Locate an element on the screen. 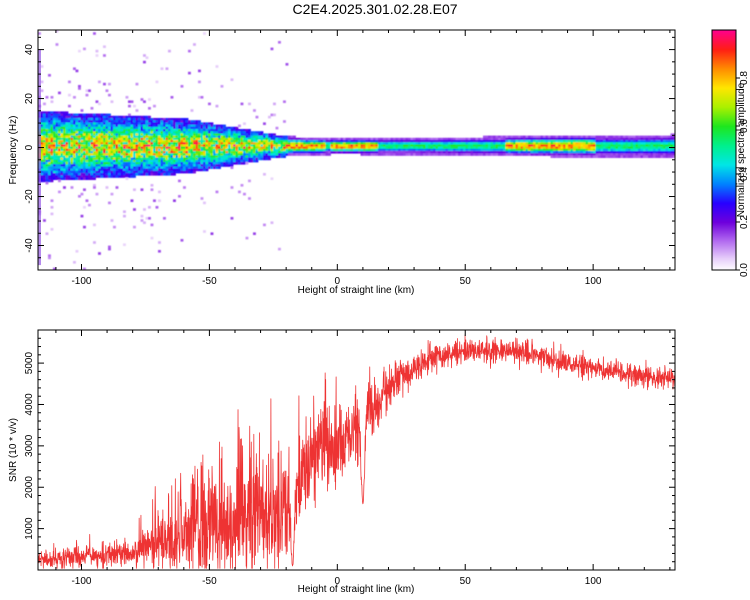 The image size is (750, 600). heatmap-cell-1921 is located at coordinates (194, 172).